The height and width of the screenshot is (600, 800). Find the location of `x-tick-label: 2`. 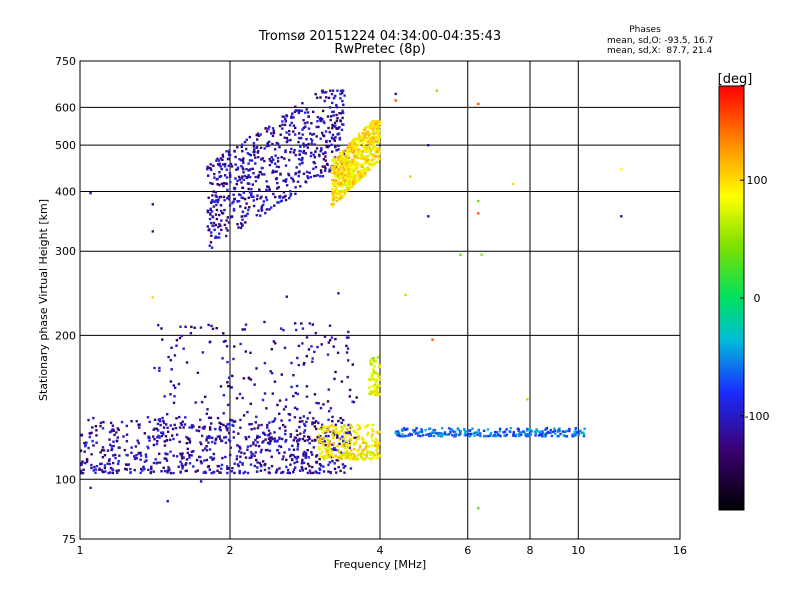

x-tick-label: 2 is located at coordinates (230, 550).